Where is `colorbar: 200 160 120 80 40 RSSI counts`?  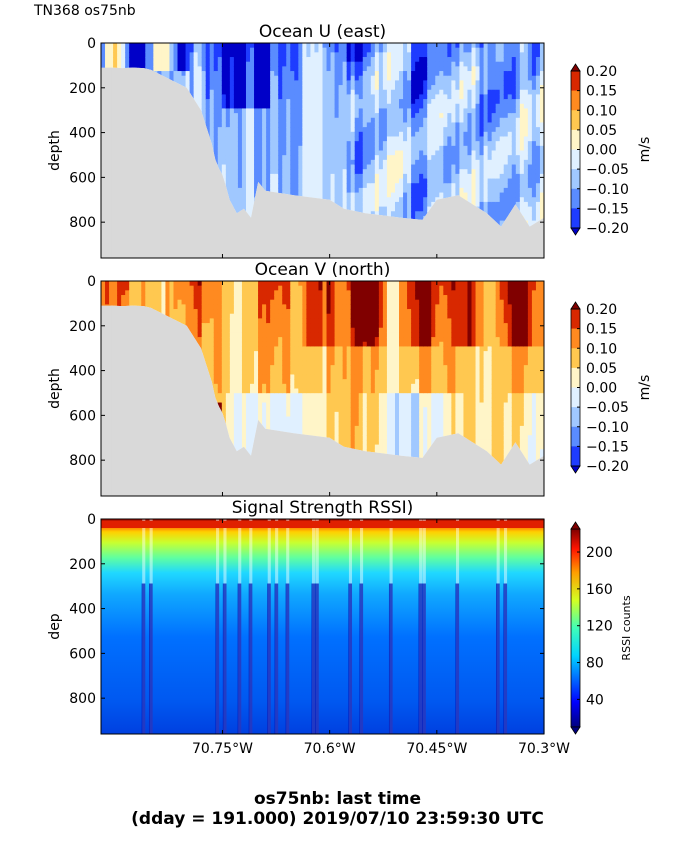 colorbar: 200 160 120 80 40 RSSI counts is located at coordinates (601, 628).